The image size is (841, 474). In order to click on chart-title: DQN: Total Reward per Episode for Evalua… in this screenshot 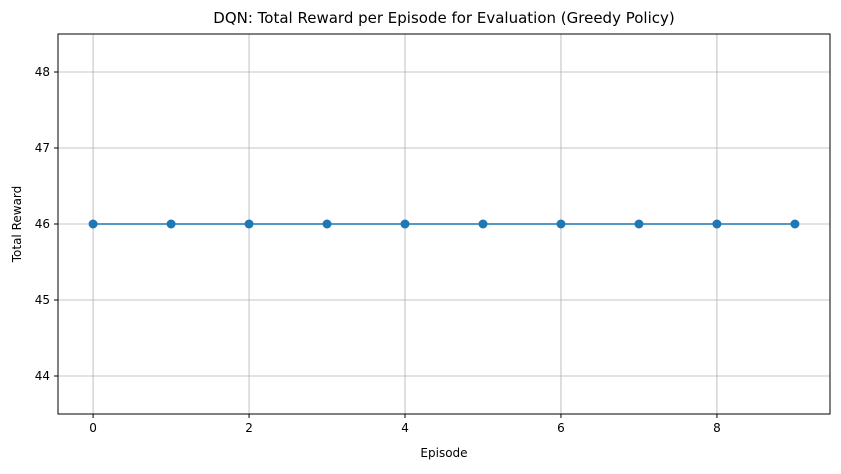, I will do `click(443, 18)`.